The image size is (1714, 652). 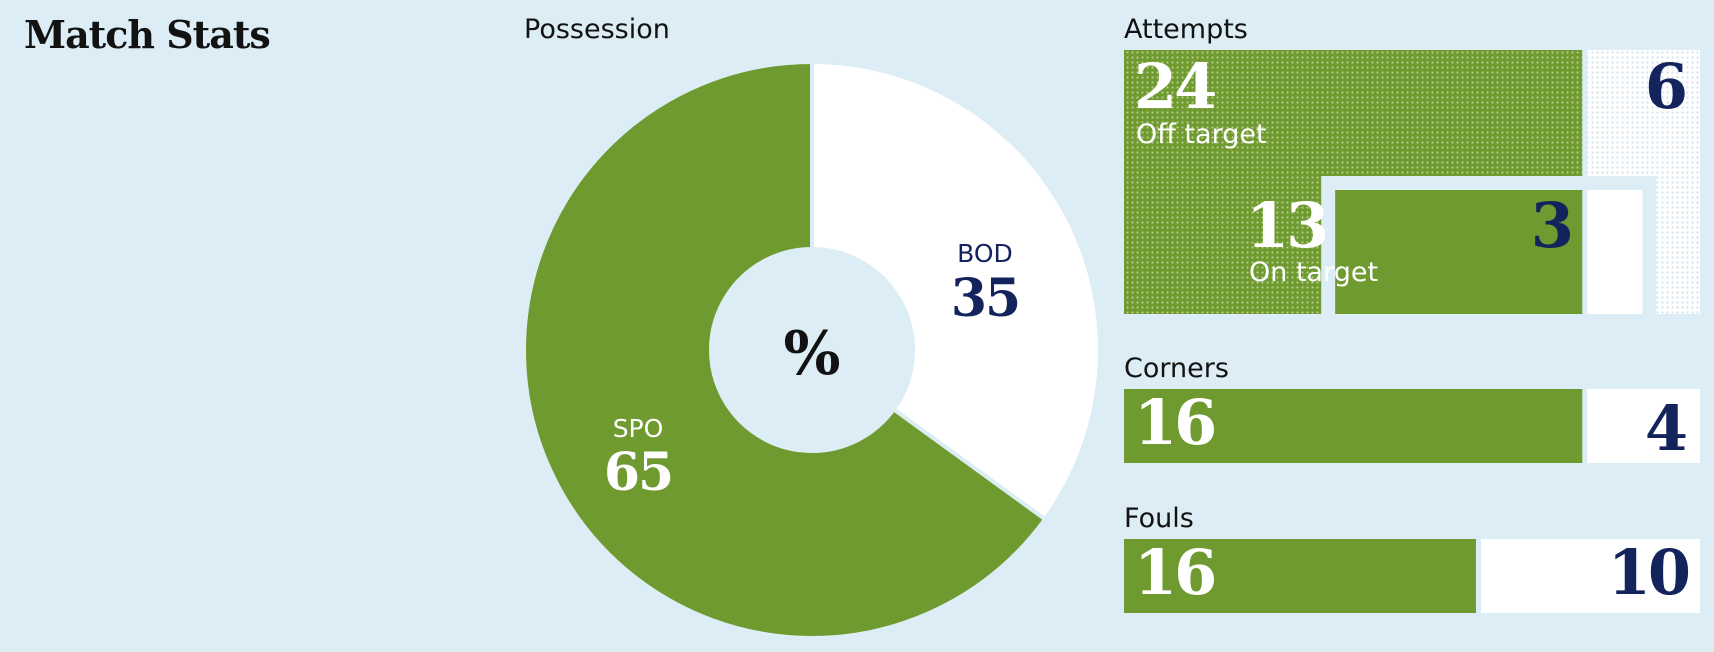 What do you see at coordinates (1353, 426) in the screenshot?
I see `corners-home-bar` at bounding box center [1353, 426].